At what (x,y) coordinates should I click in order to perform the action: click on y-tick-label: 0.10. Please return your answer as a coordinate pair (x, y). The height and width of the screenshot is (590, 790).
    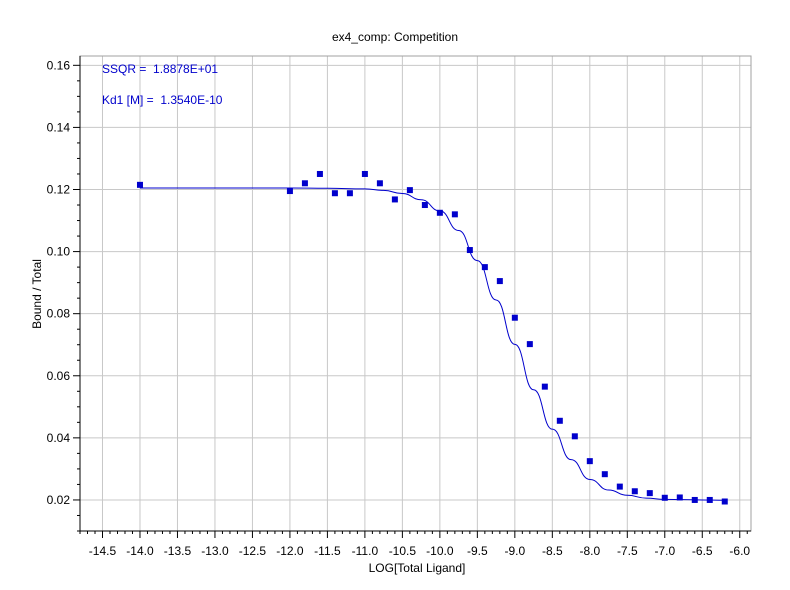
    Looking at the image, I should click on (59, 252).